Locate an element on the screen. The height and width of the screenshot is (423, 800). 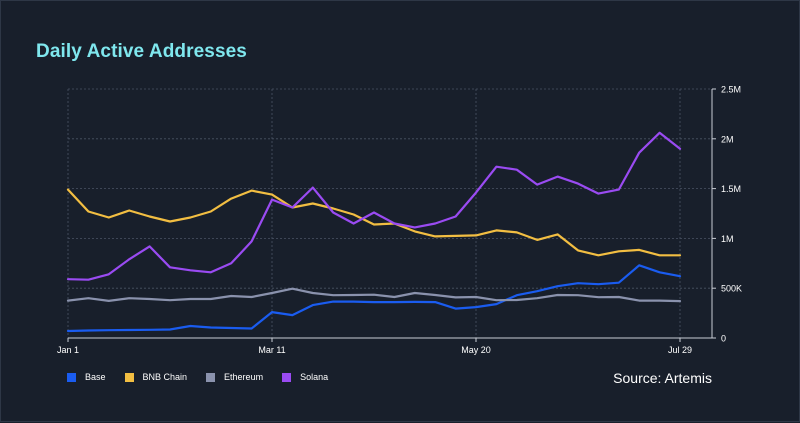
x-tick-label: Jul 29 is located at coordinates (680, 350).